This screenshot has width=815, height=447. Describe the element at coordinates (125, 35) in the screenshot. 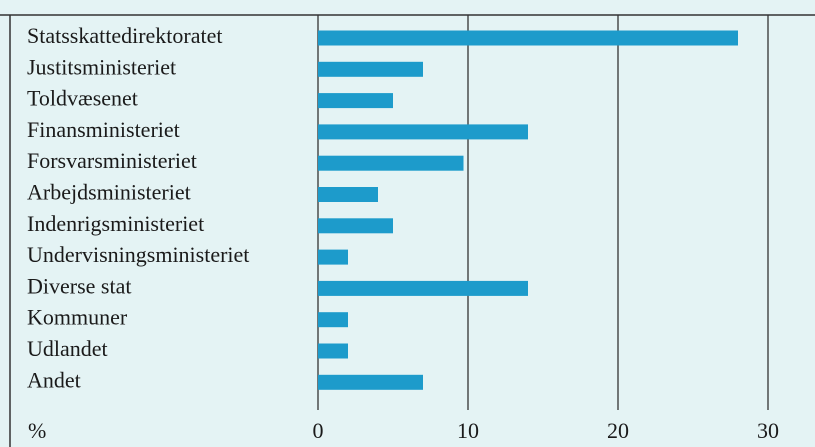

I see `category-label: Statsskattedirektoratet` at that location.